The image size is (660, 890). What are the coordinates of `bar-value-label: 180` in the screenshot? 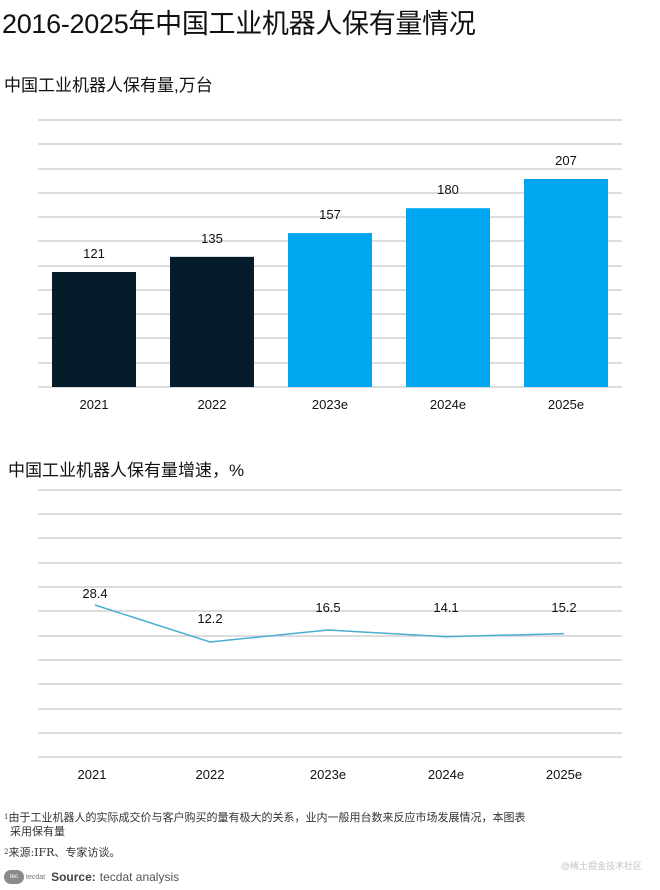 It's located at (448, 189).